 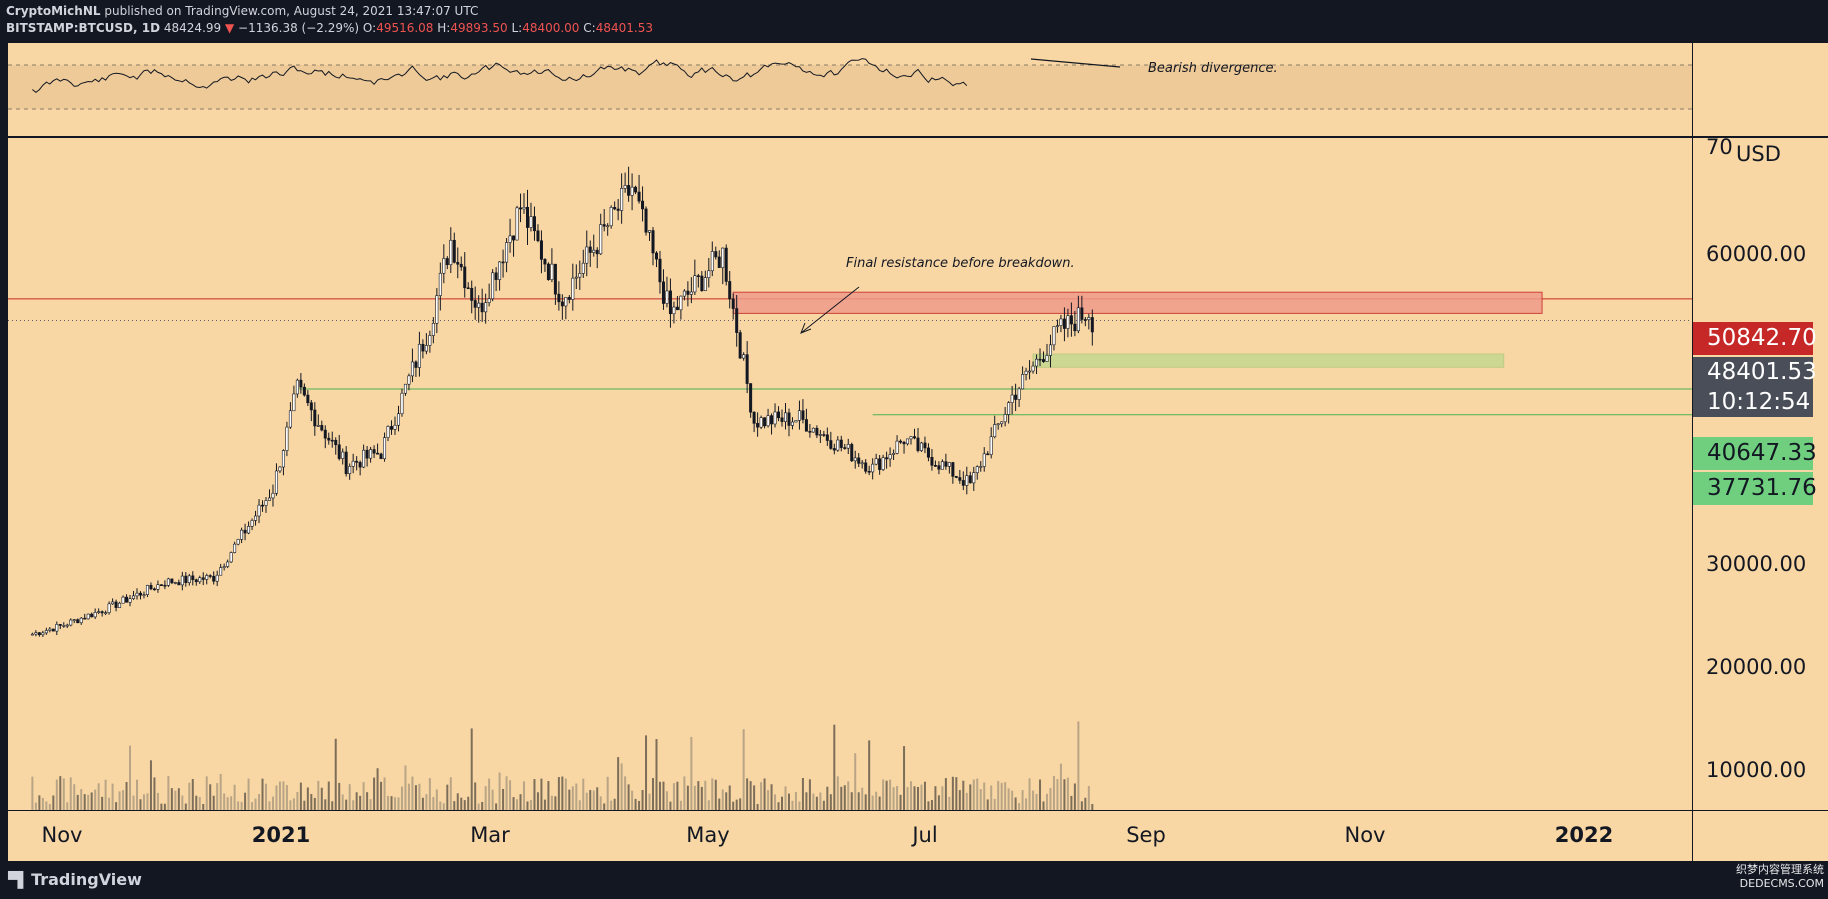 What do you see at coordinates (1758, 154) in the screenshot?
I see `currency-unit: USD` at bounding box center [1758, 154].